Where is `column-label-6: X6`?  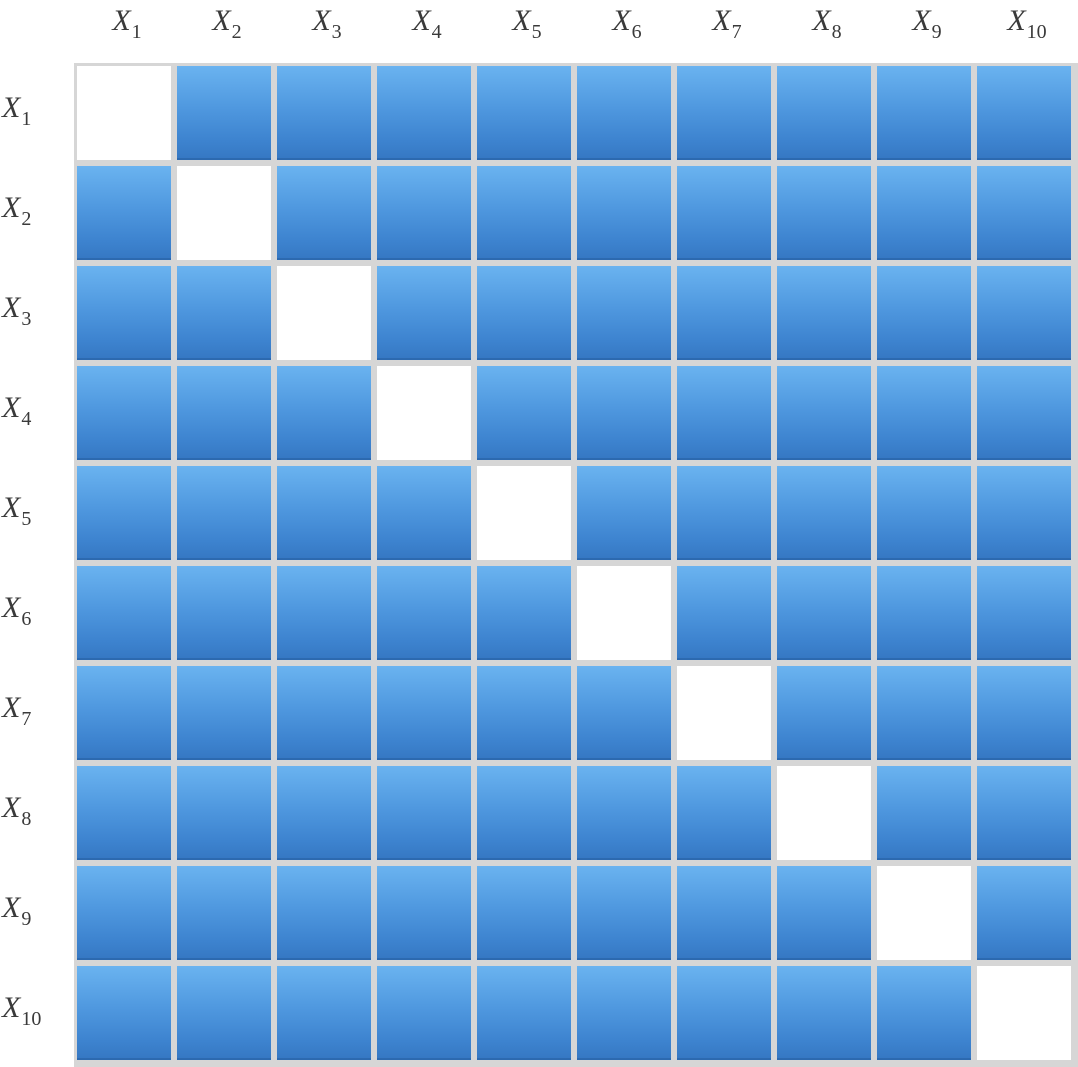
column-label-6: X6 is located at coordinates (627, 23).